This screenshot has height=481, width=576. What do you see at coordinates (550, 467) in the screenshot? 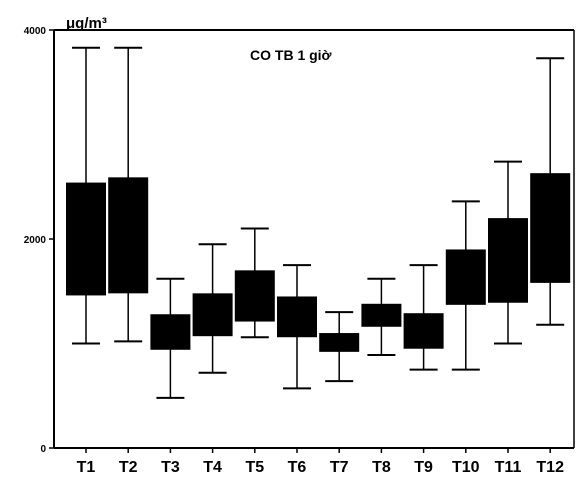
I see `x-tick-label: T12` at bounding box center [550, 467].